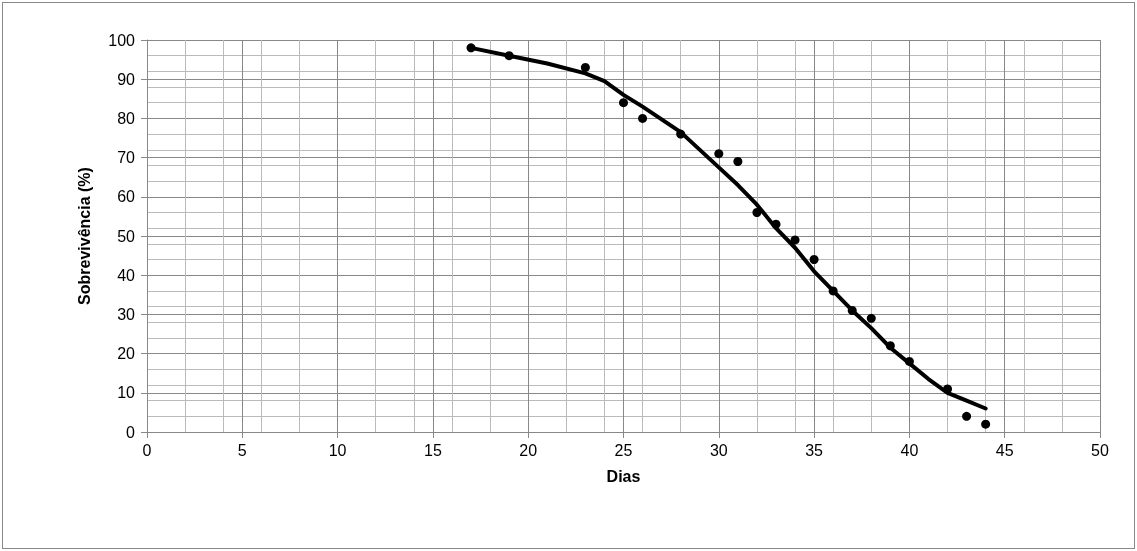  Describe the element at coordinates (126, 354) in the screenshot. I see `y-tick-label: 20` at that location.